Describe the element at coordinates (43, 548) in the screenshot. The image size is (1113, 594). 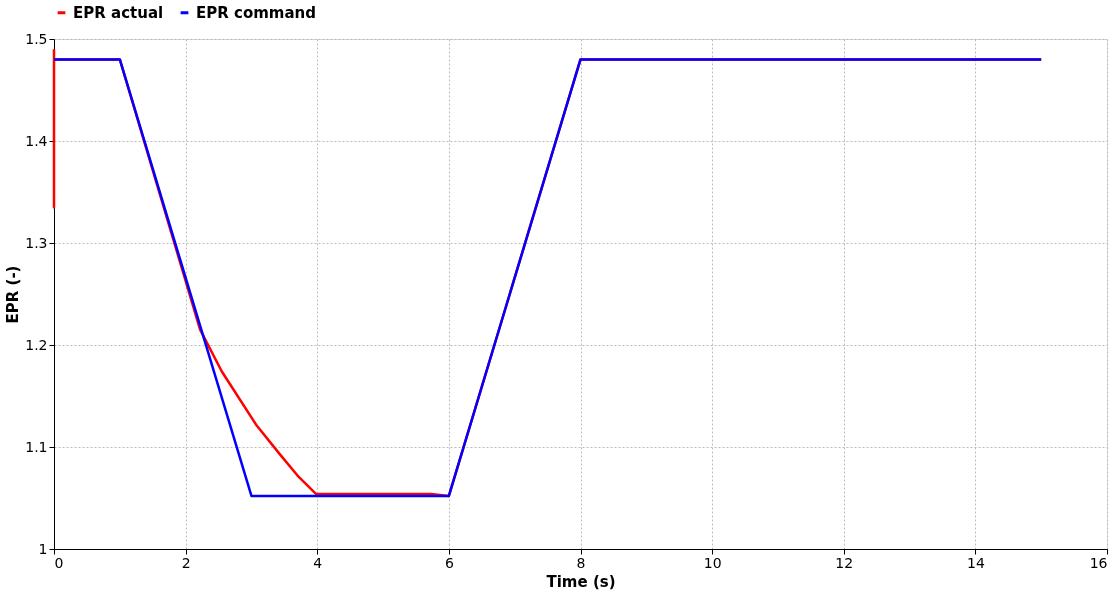
I see `y-tick-label: 1` at that location.